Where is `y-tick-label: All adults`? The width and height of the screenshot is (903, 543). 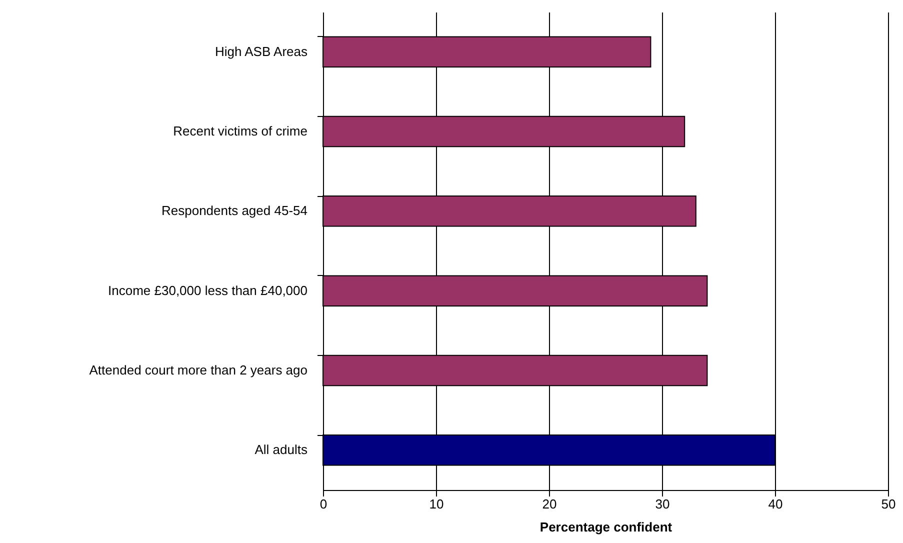
y-tick-label: All adults is located at coordinates (281, 450).